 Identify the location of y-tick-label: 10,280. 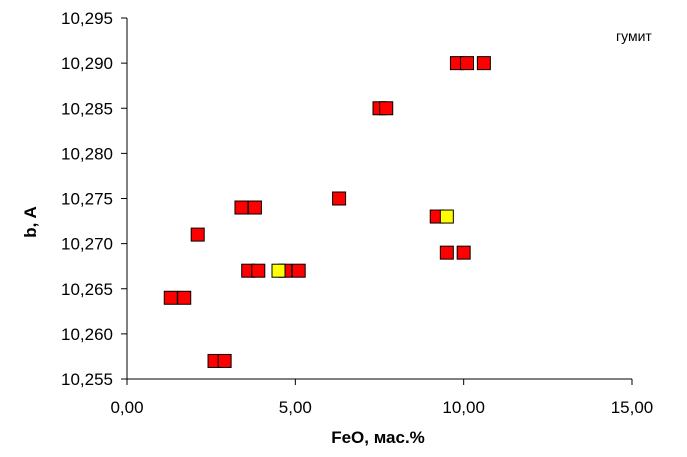
(87, 153).